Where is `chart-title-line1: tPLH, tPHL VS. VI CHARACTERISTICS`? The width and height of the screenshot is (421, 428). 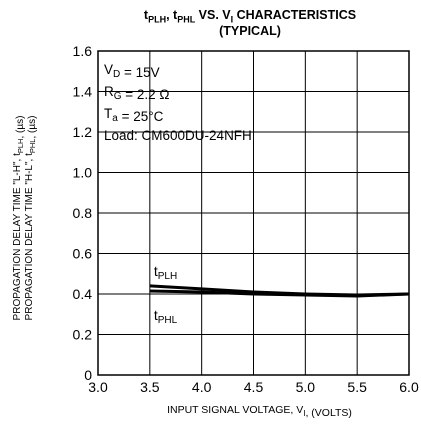 chart-title-line1: tPLH, tPHL VS. VI CHARACTERISTICS is located at coordinates (250, 16).